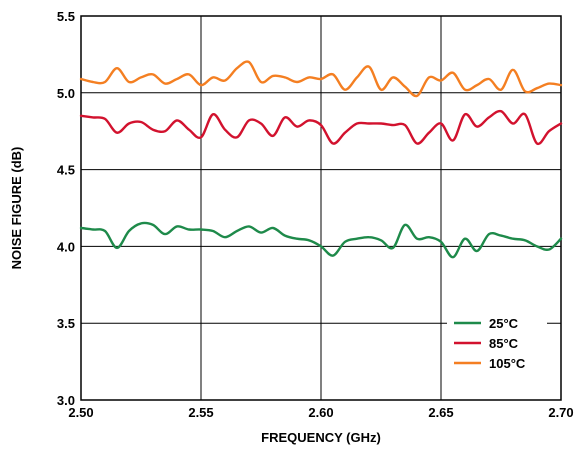 The height and width of the screenshot is (451, 580). I want to click on x-tick-label: 2.70, so click(560, 412).